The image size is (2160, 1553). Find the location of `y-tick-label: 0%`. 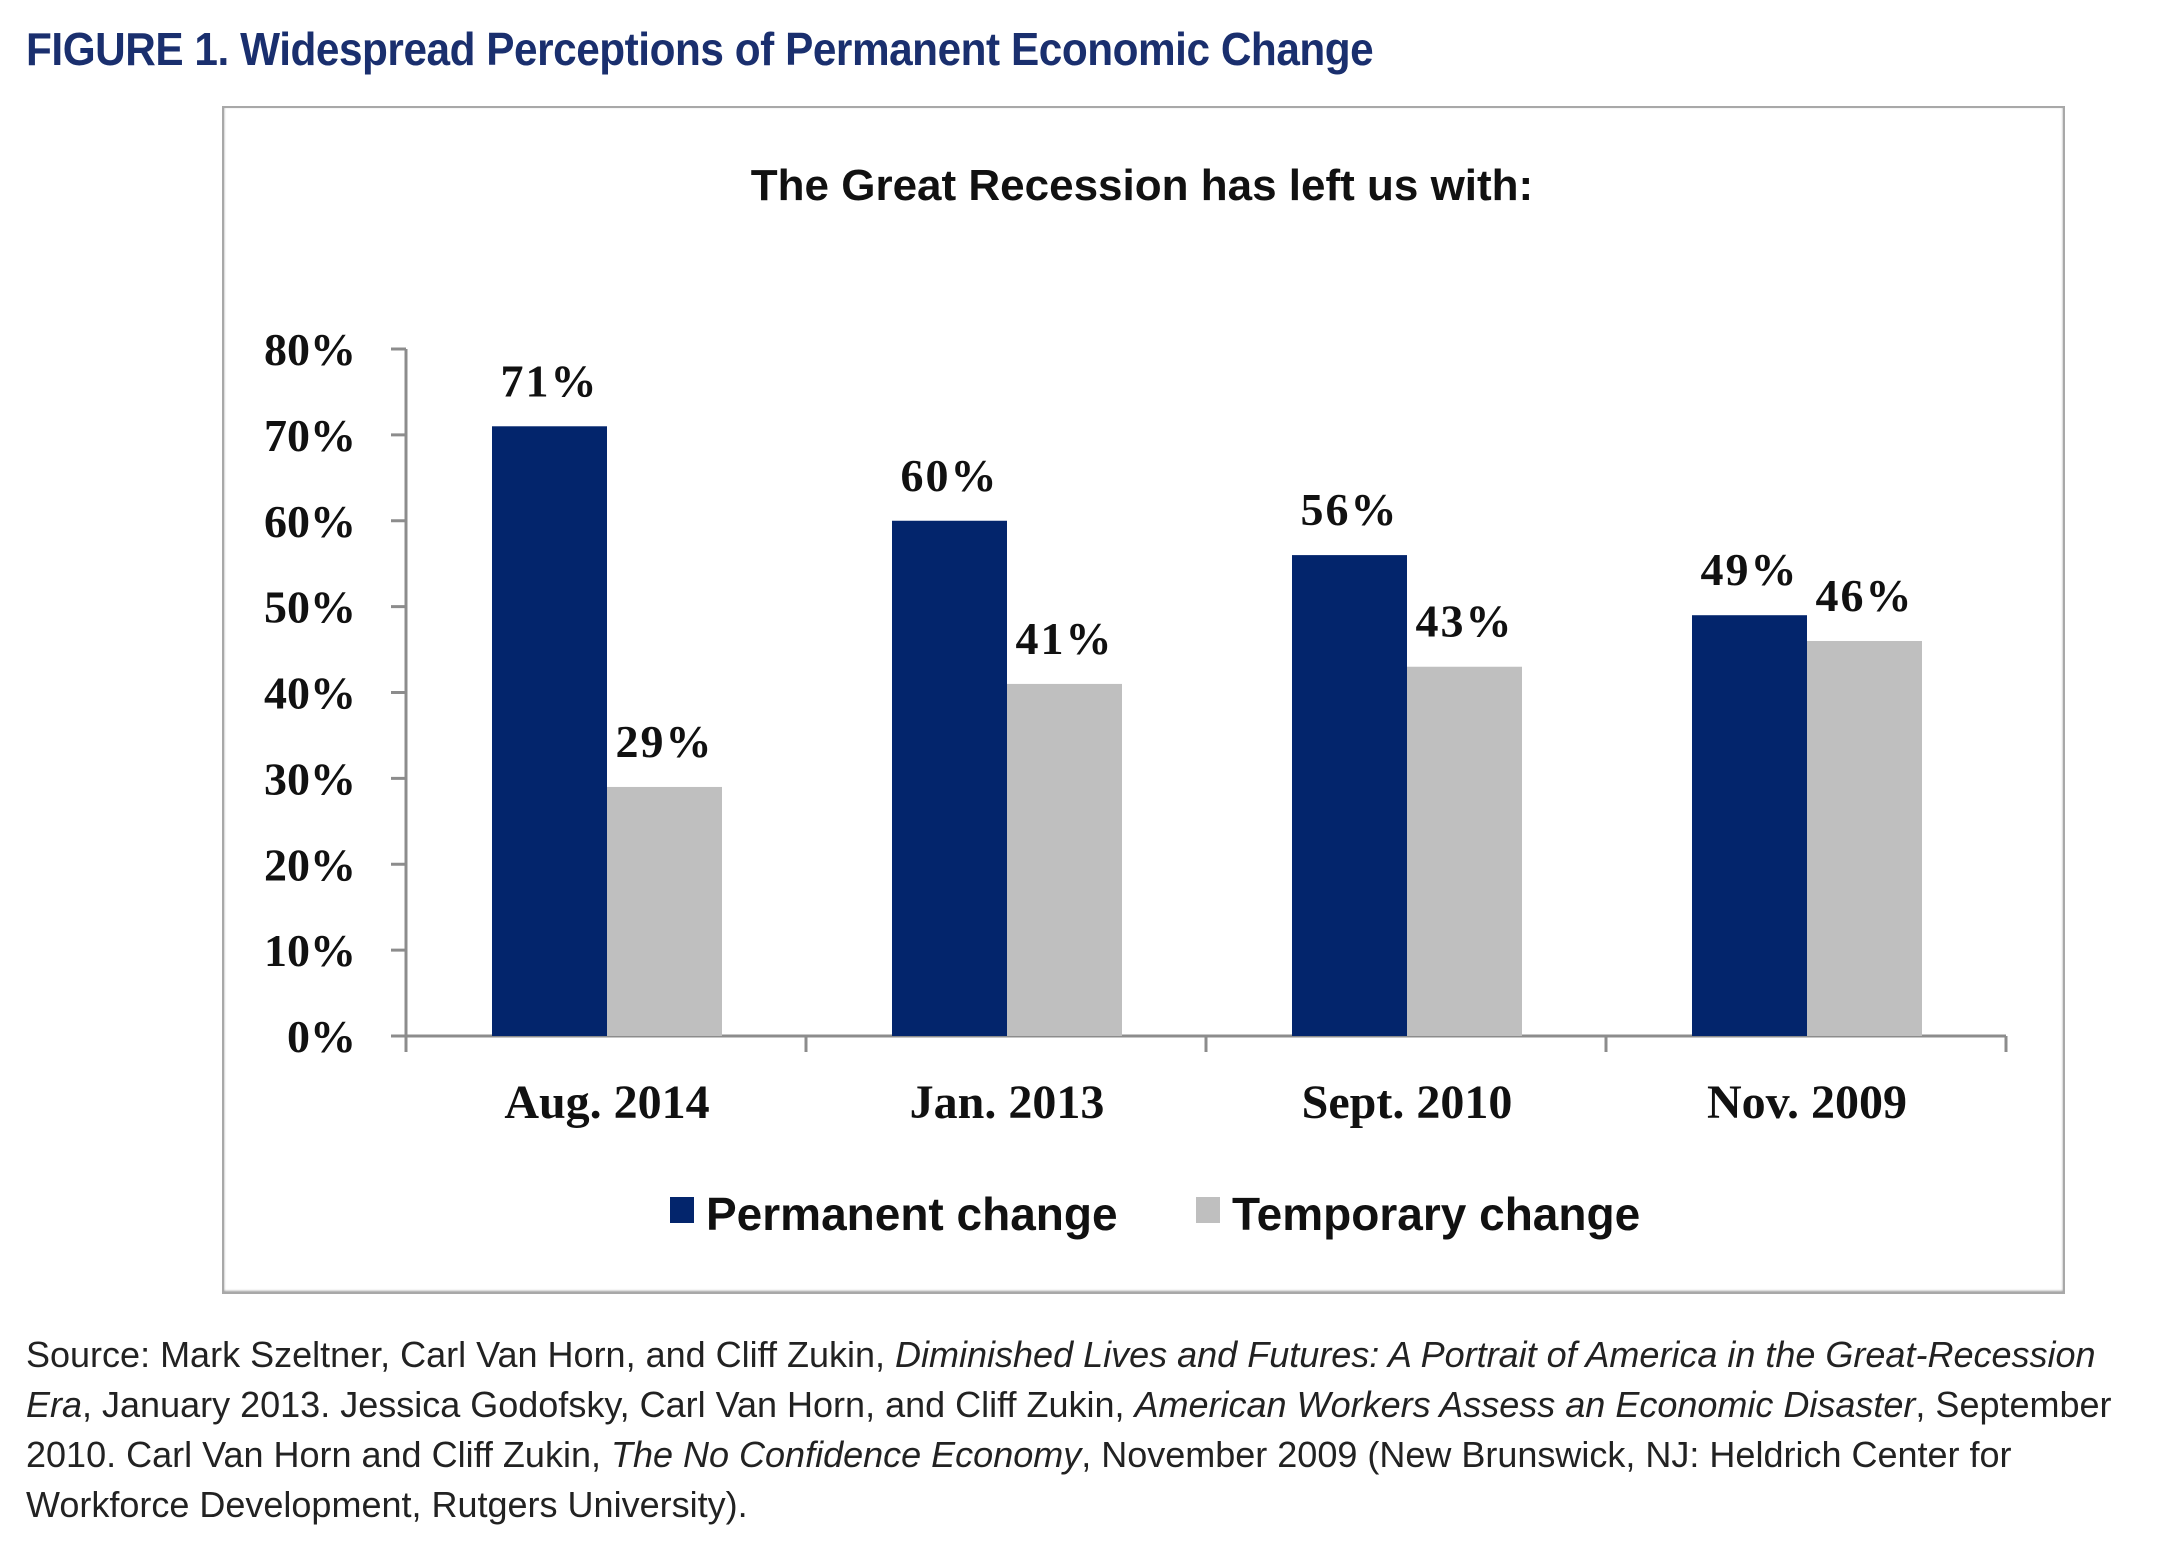

y-tick-label: 0% is located at coordinates (321, 1036).